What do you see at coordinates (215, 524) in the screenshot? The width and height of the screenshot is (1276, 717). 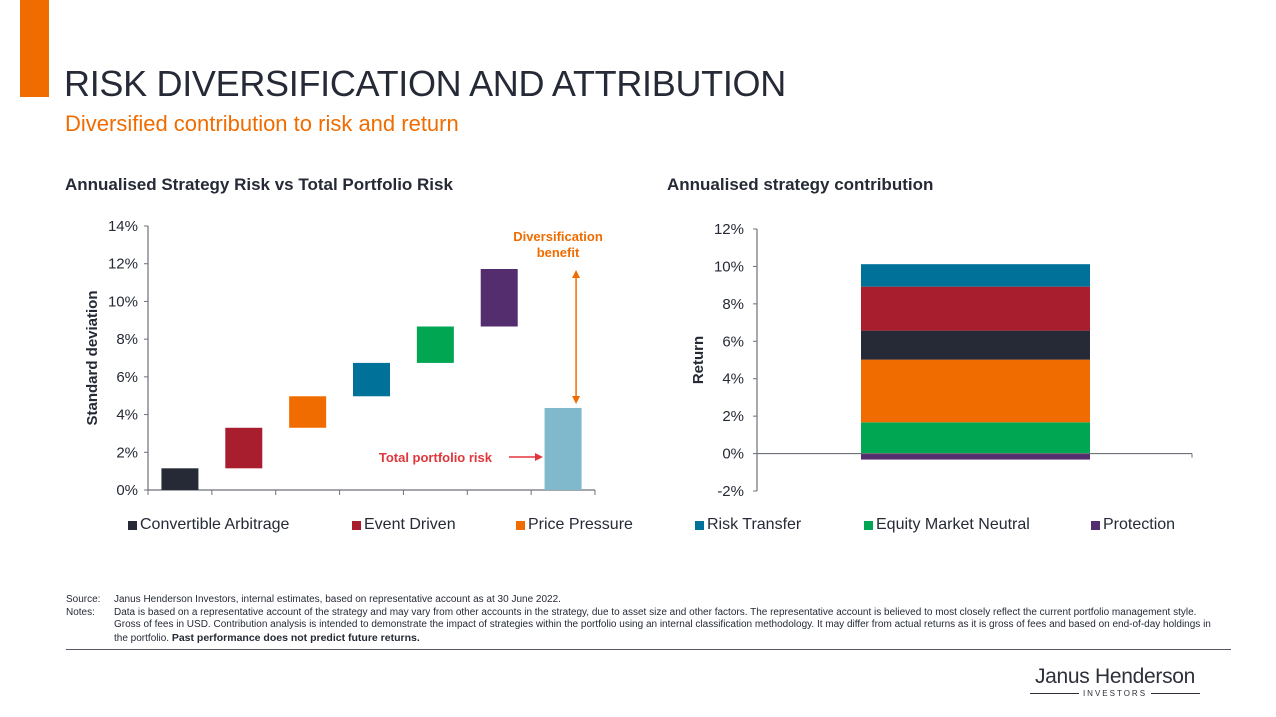 I see `legend-label: Convertible Arbitrage` at bounding box center [215, 524].